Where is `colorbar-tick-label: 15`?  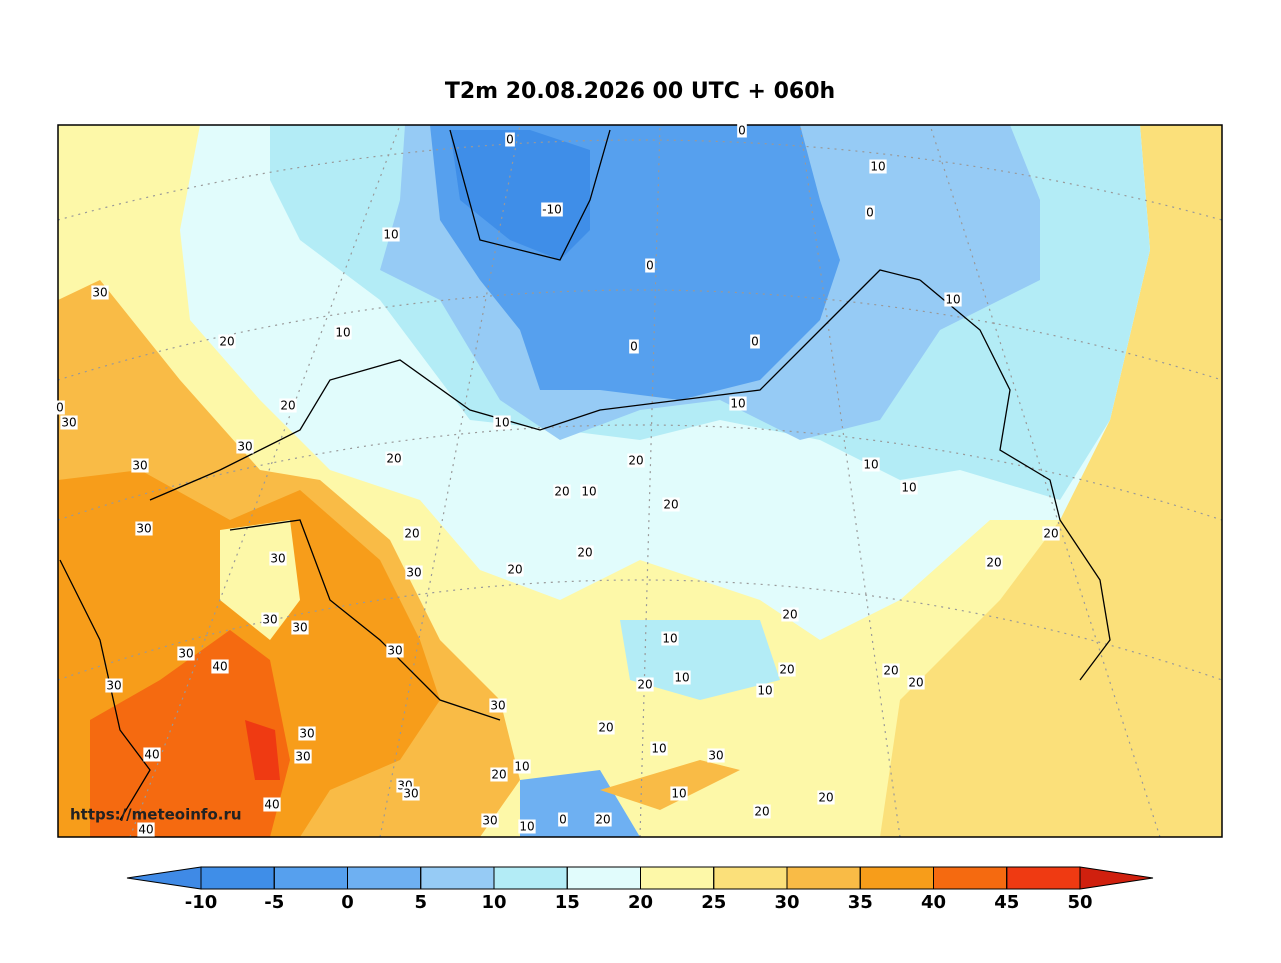 colorbar-tick-label: 15 is located at coordinates (567, 902).